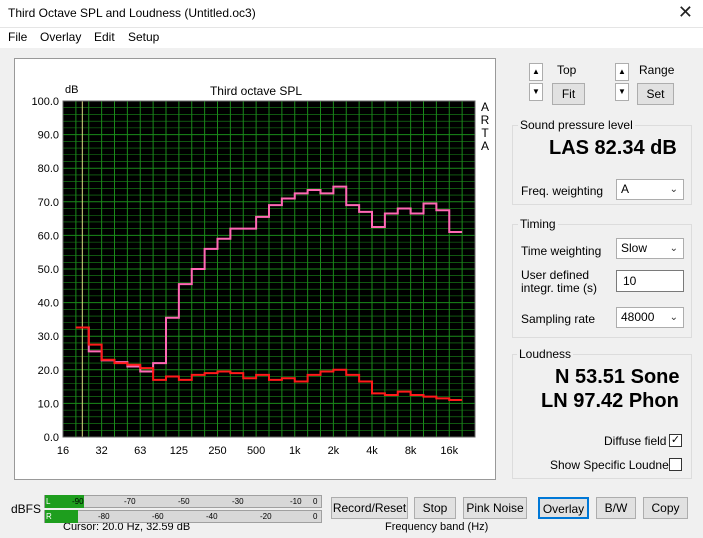 This screenshot has width=703, height=538. What do you see at coordinates (238, 501) in the screenshot?
I see `meter-tick: -30` at bounding box center [238, 501].